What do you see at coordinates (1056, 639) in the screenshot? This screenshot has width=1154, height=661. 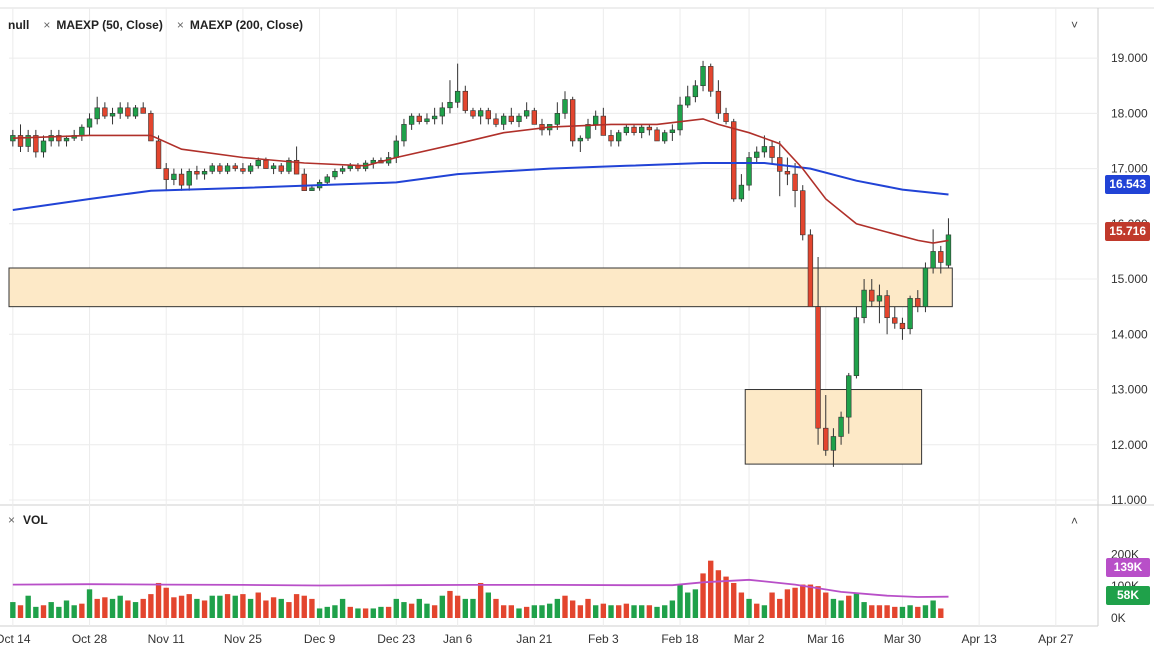 I see `time-tick-label: Apr 27` at bounding box center [1056, 639].